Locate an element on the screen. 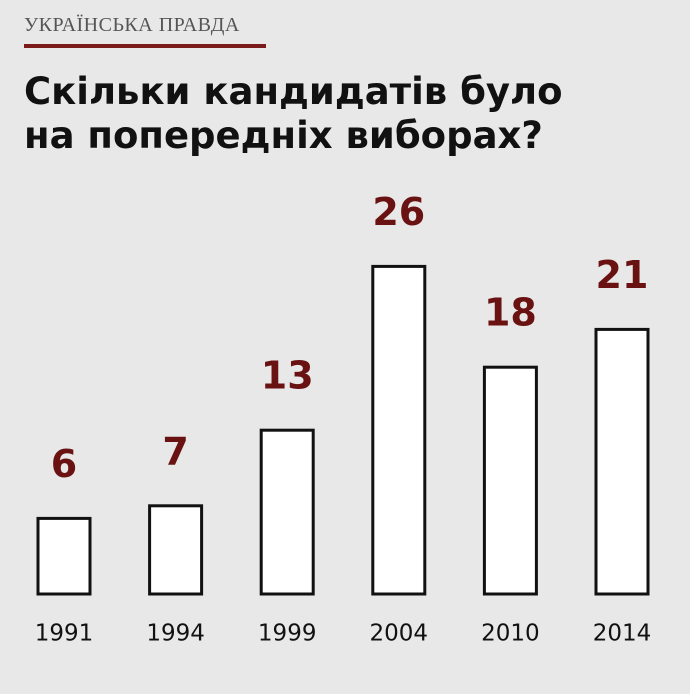  value-label: 21 is located at coordinates (622, 275).